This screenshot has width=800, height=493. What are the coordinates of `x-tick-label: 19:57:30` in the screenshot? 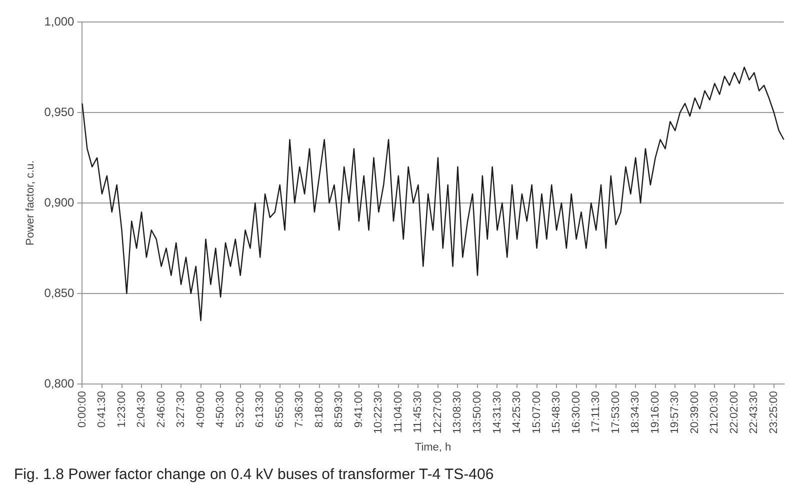 It's located at (675, 412).